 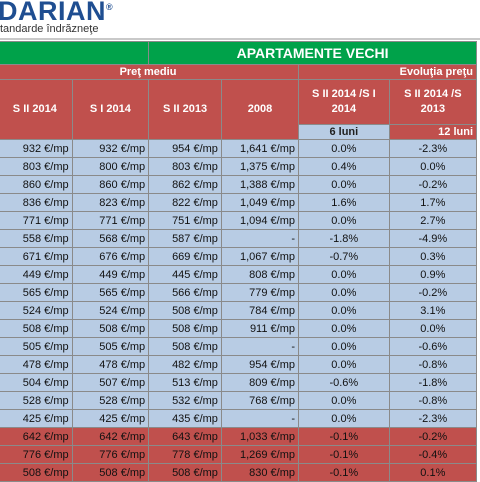 I want to click on table-cell: 482 €/mp, so click(x=185, y=364).